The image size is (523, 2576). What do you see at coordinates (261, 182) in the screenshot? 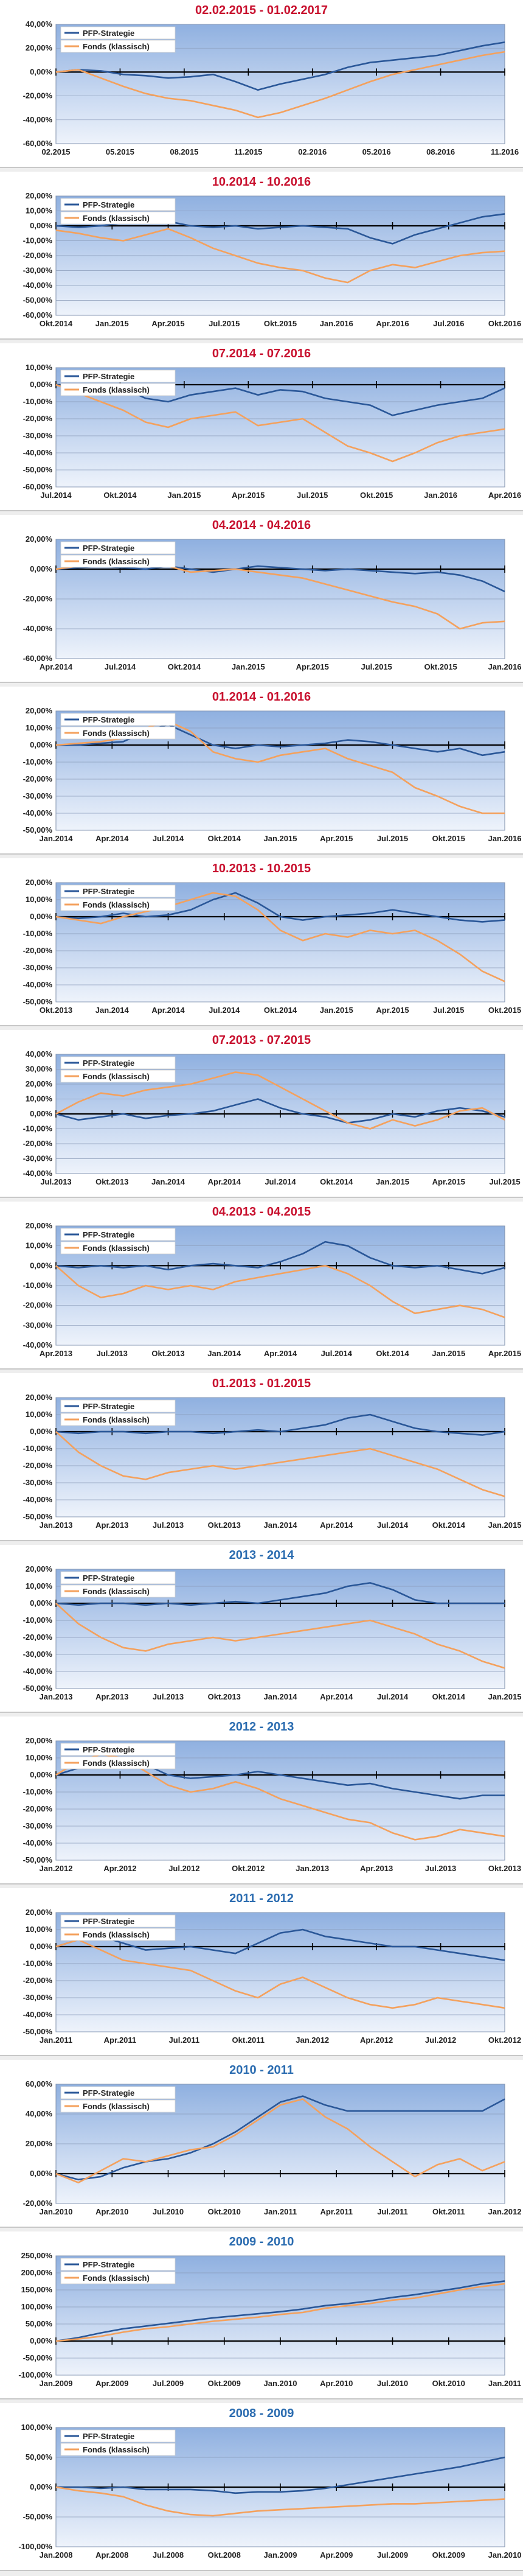
I see `chart-title: 10.2014 - 10.2016` at bounding box center [261, 182].